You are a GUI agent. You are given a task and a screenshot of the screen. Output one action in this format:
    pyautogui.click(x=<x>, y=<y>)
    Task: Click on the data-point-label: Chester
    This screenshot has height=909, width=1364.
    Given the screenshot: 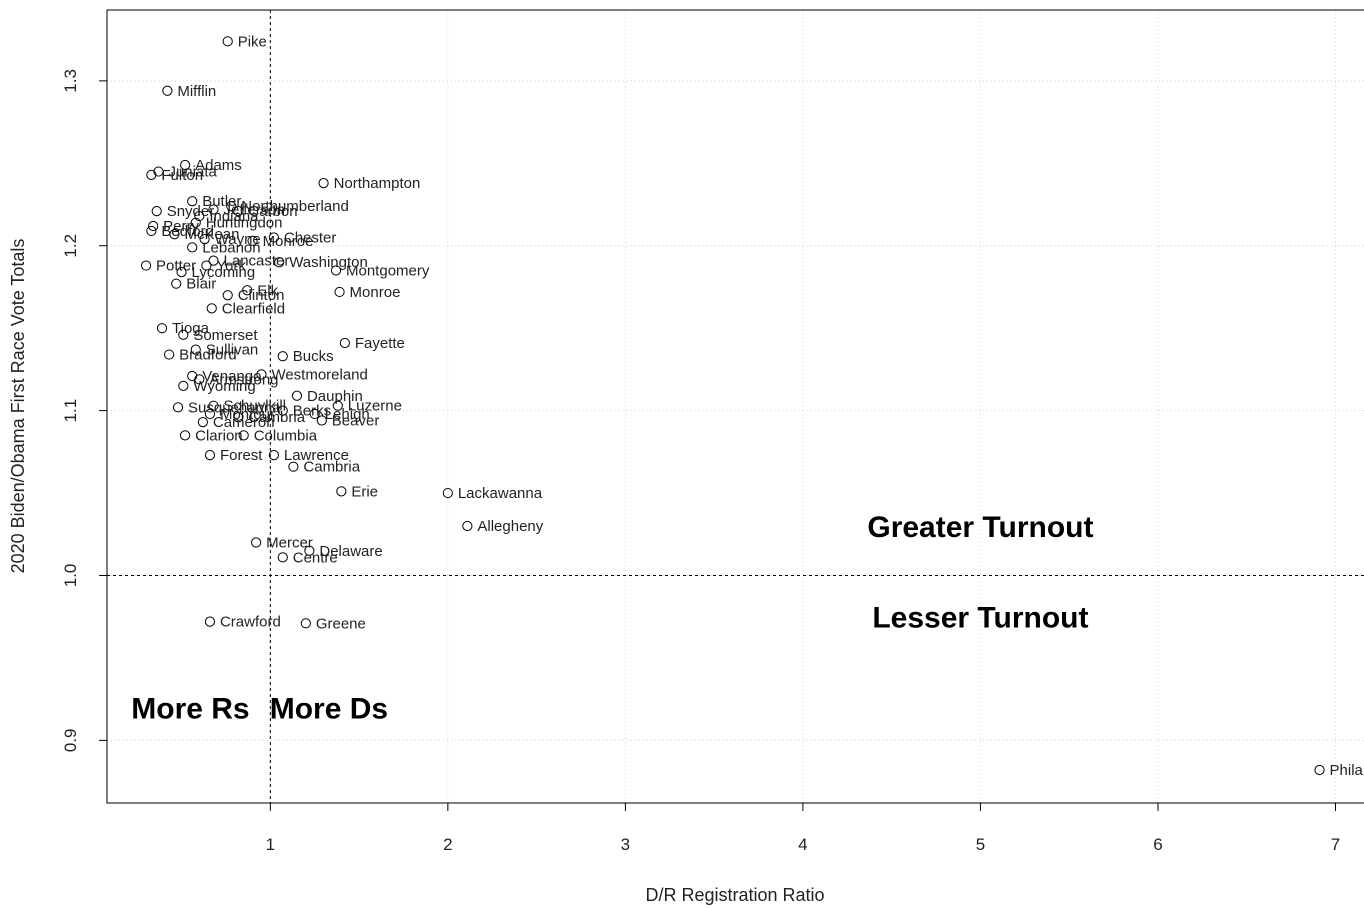 What is the action you would take?
    pyautogui.click(x=310, y=238)
    